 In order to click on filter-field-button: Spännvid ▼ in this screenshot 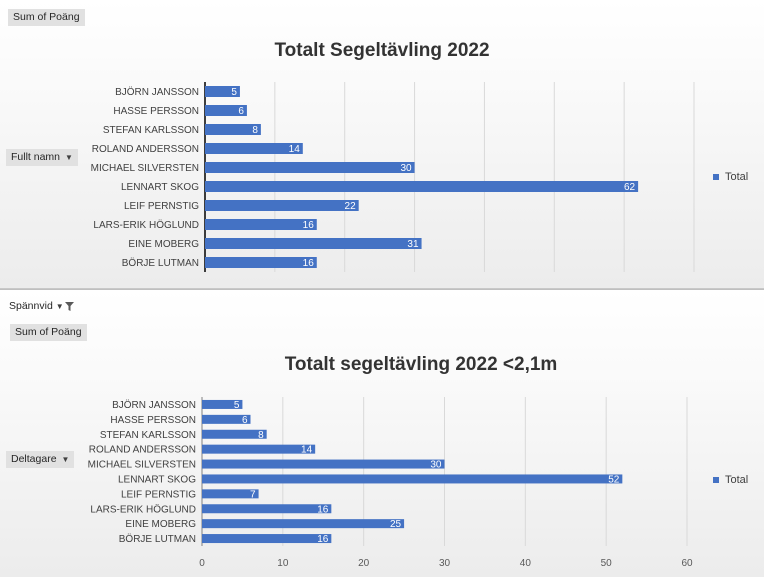, I will do `click(41, 306)`.